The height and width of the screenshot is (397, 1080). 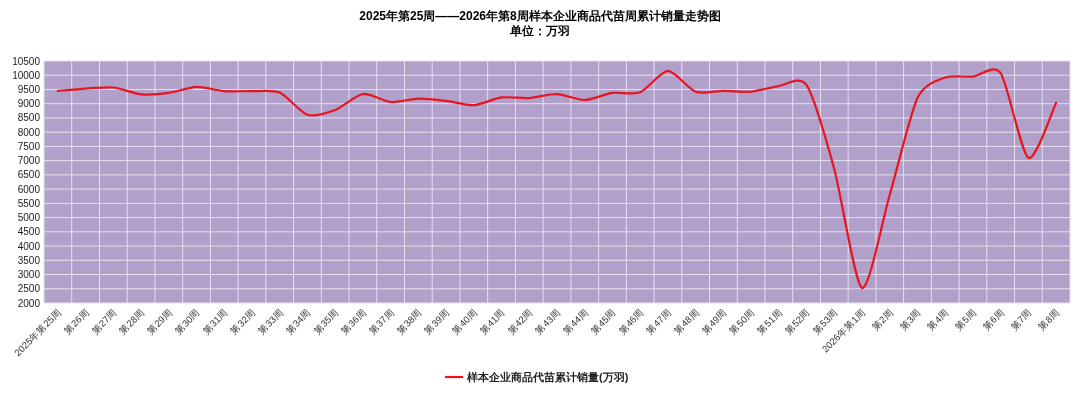 I want to click on chart-subtitle: 单位：万羽, so click(x=539, y=31).